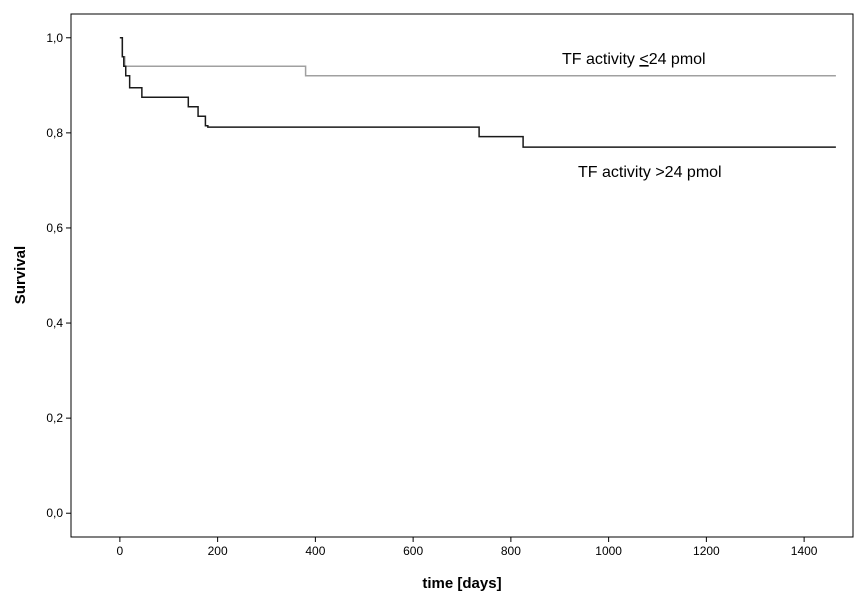 Image resolution: width=861 pixels, height=594 pixels. What do you see at coordinates (54, 323) in the screenshot?
I see `y-tick-label: 0,4` at bounding box center [54, 323].